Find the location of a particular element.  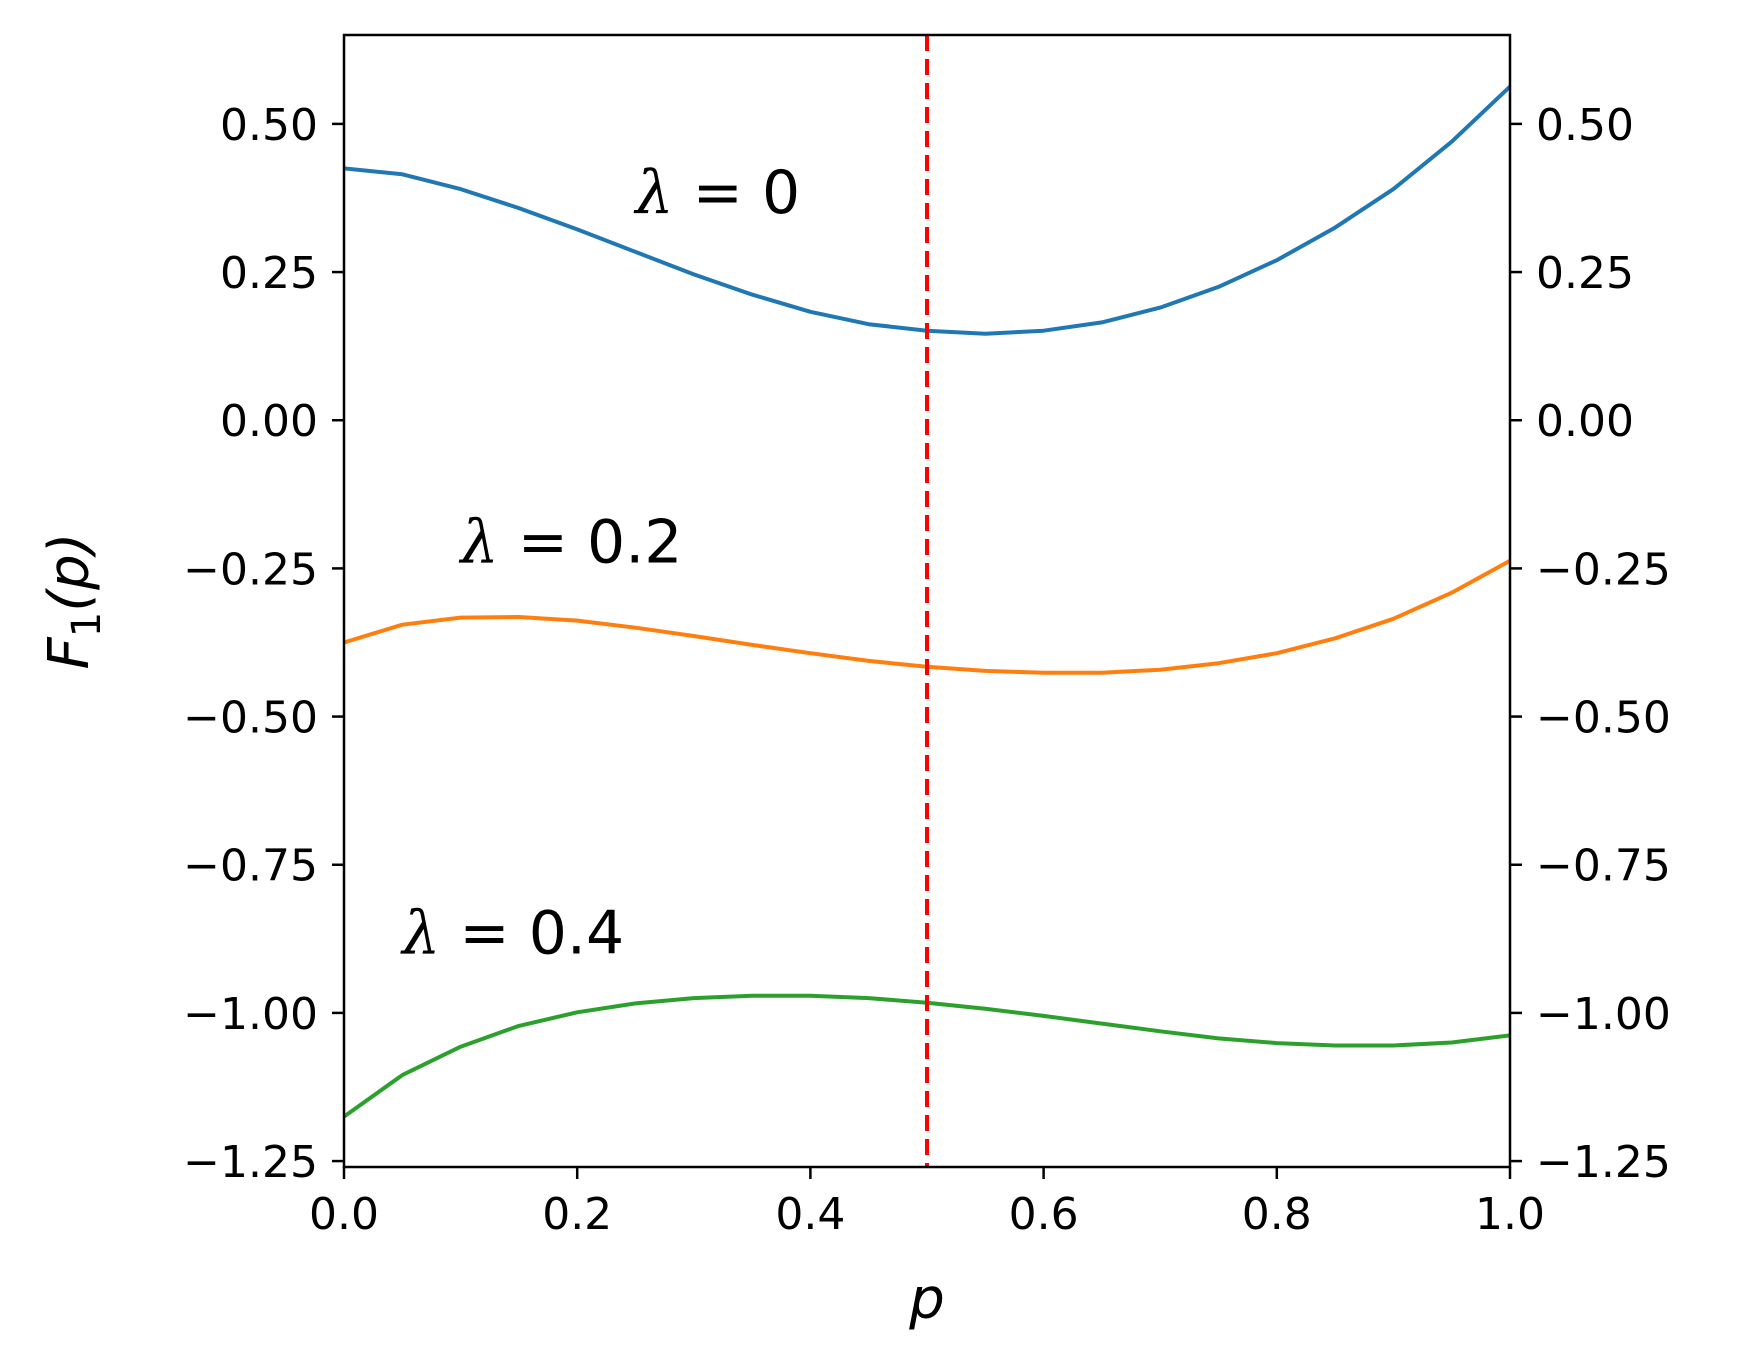

y-tick-label-left: −1.25 is located at coordinates (250, 1162).